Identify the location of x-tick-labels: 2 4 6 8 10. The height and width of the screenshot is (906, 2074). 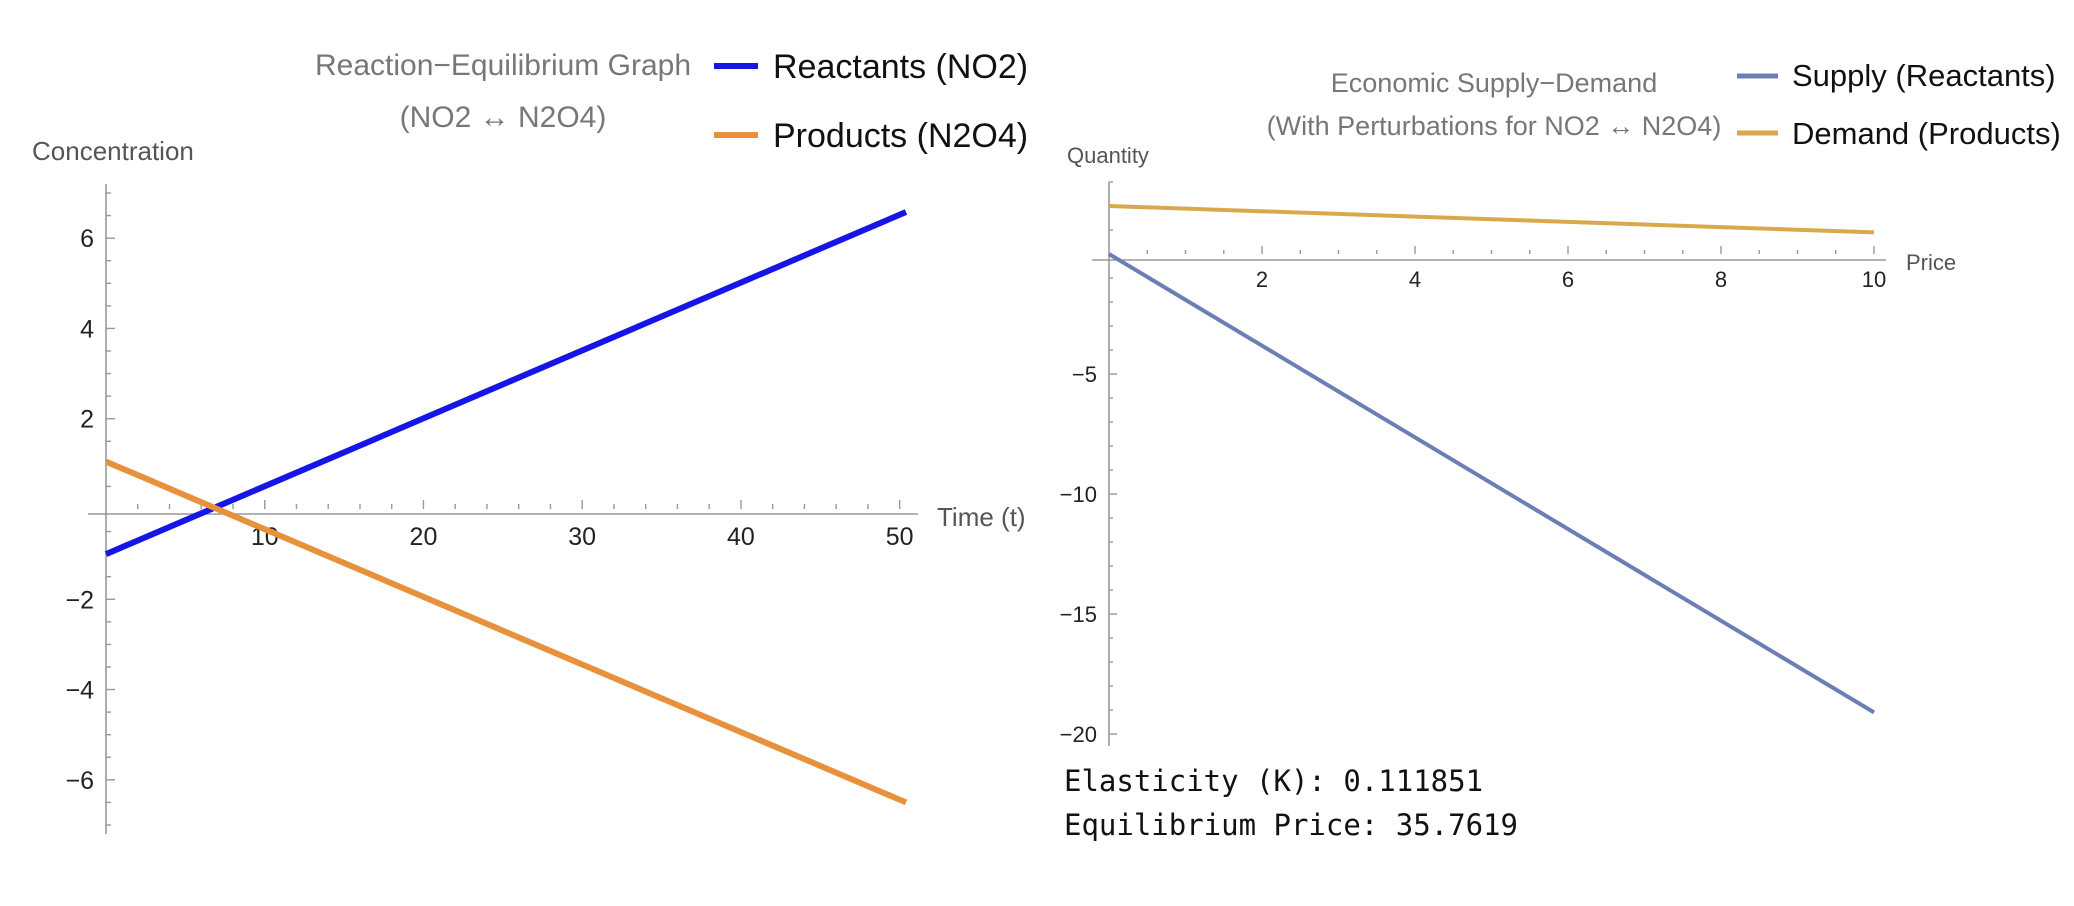
(1571, 279).